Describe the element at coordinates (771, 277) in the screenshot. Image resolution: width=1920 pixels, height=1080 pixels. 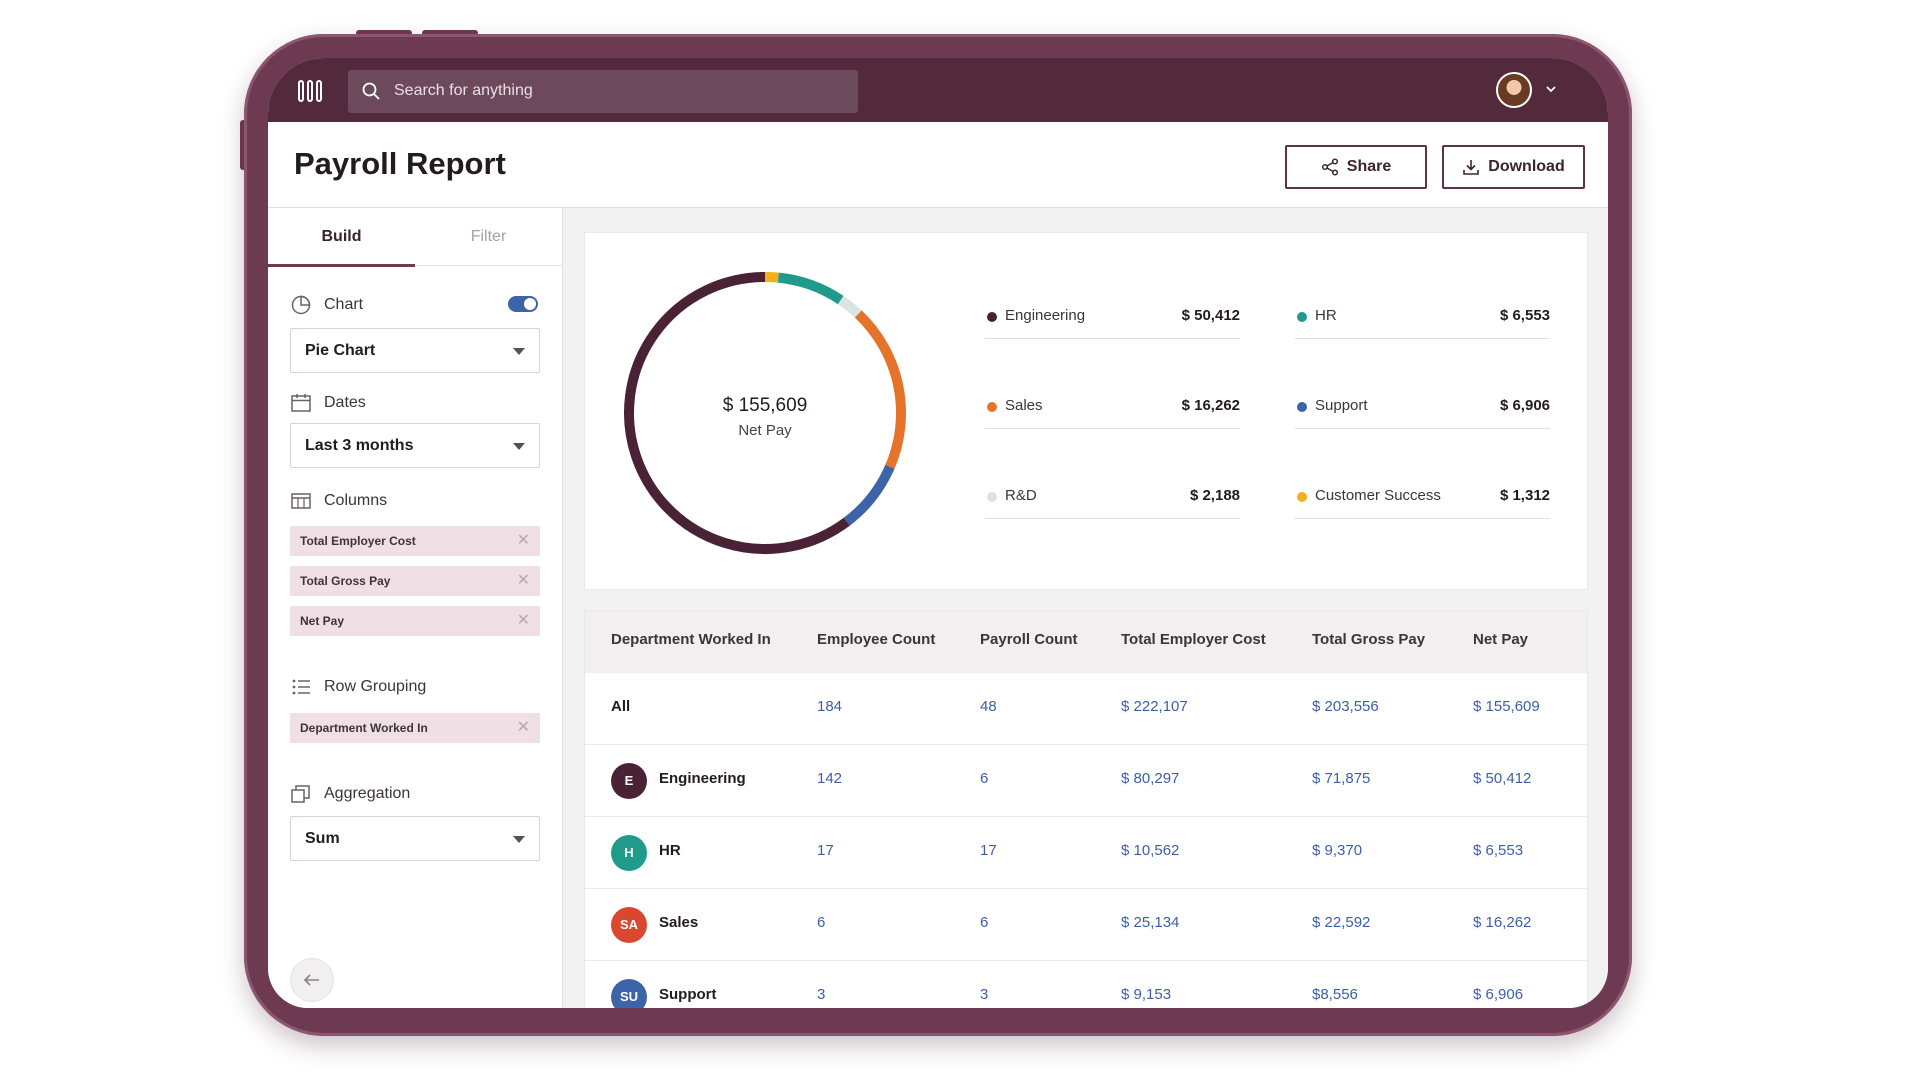
I see `donut-slice-customer-success` at that location.